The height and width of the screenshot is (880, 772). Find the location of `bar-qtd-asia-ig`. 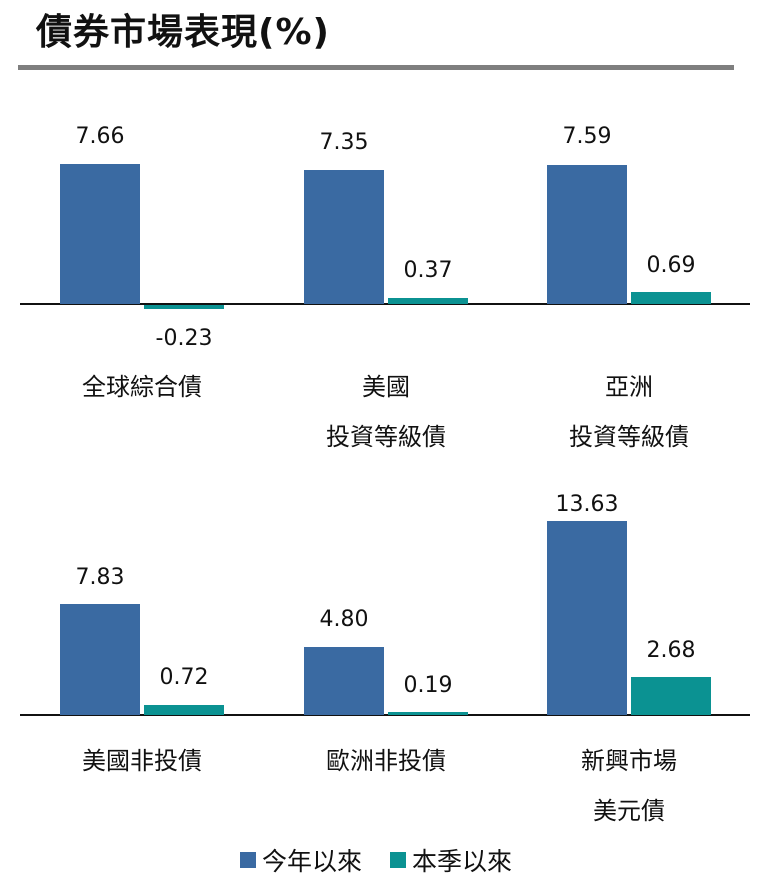

bar-qtd-asia-ig is located at coordinates (671, 298).